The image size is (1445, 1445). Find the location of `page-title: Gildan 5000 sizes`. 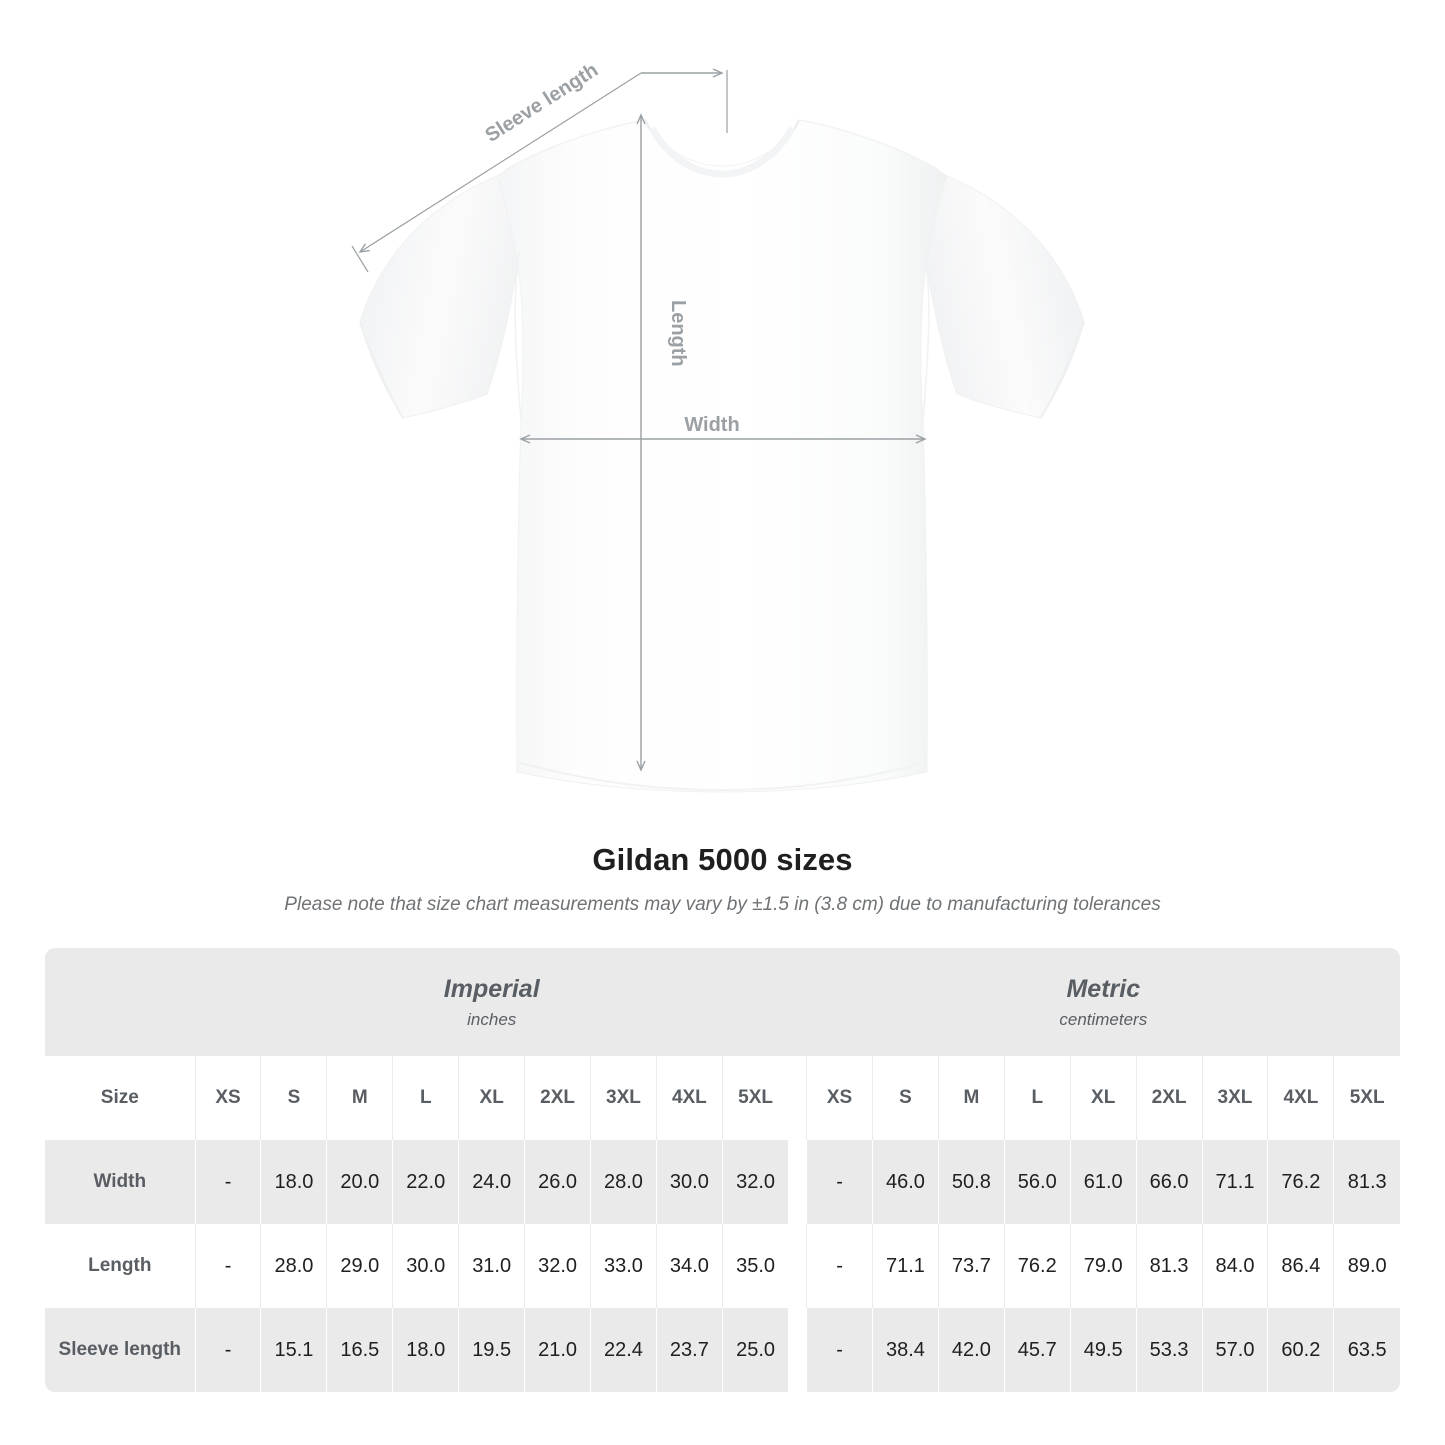

page-title: Gildan 5000 sizes is located at coordinates (722, 859).